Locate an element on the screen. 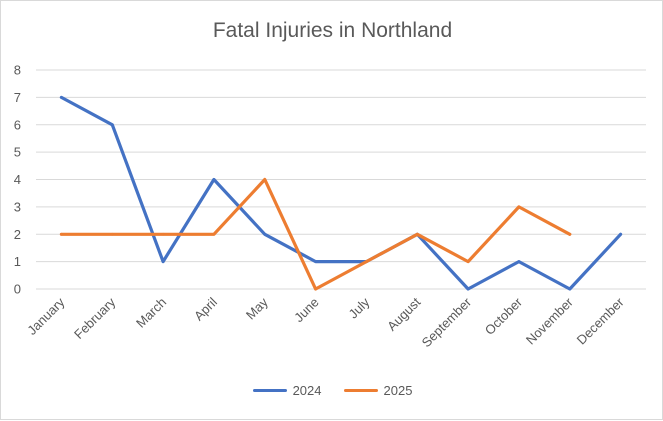 This screenshot has height=421, width=663. y-tick-label-4: 4 is located at coordinates (17, 179).